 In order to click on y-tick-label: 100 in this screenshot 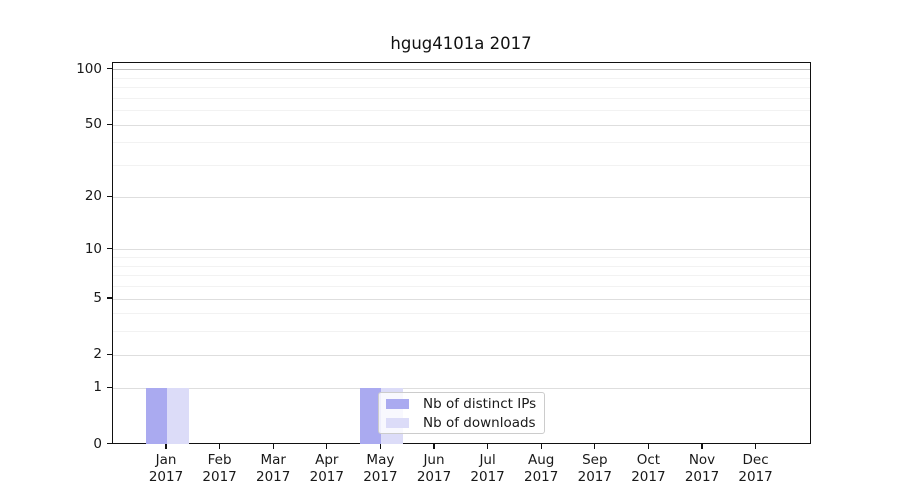, I will do `click(89, 68)`.